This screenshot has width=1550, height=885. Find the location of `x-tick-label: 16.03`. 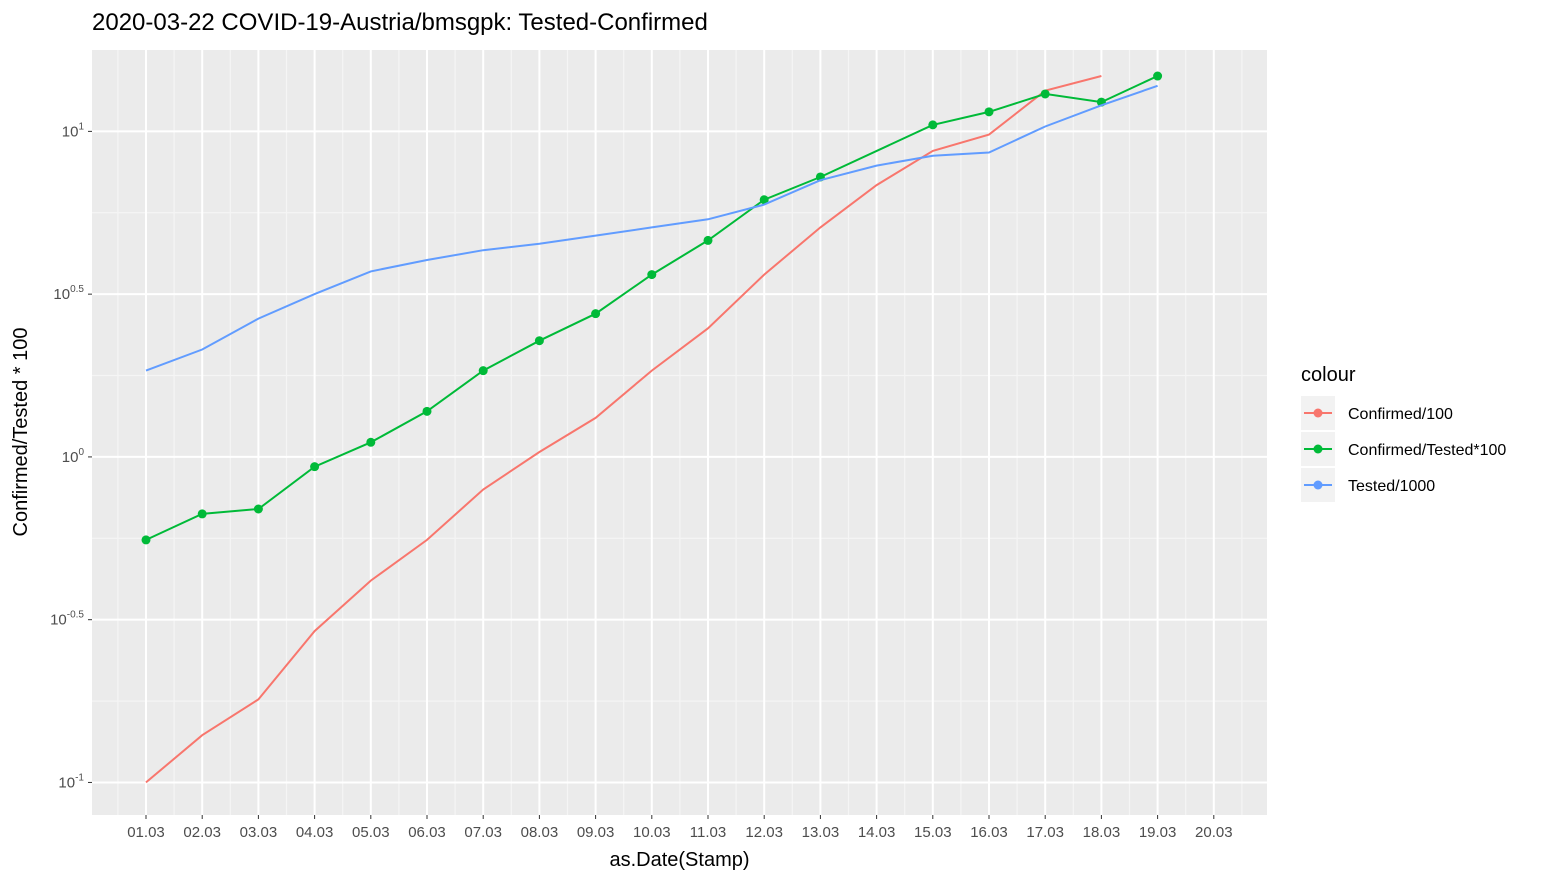

x-tick-label: 16.03 is located at coordinates (989, 832).